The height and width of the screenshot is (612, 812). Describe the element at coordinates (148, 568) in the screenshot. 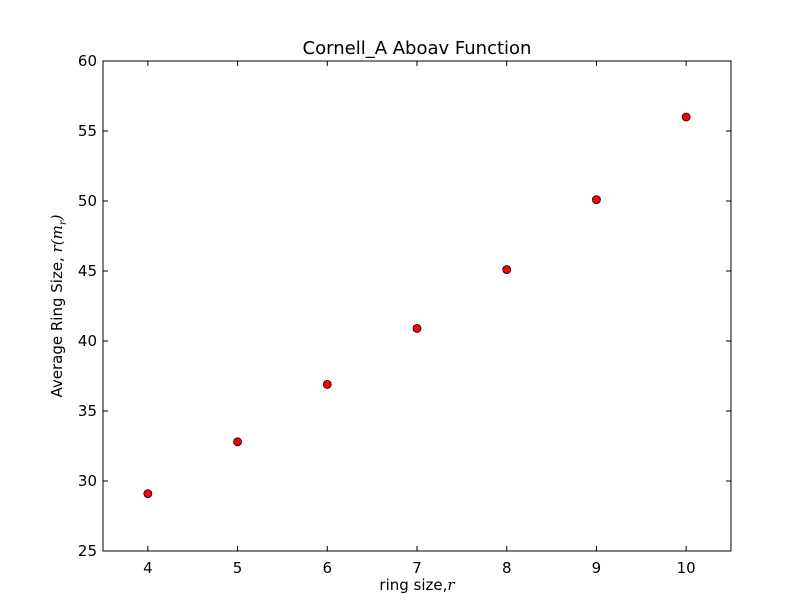

I see `x-tick-label: 4` at that location.